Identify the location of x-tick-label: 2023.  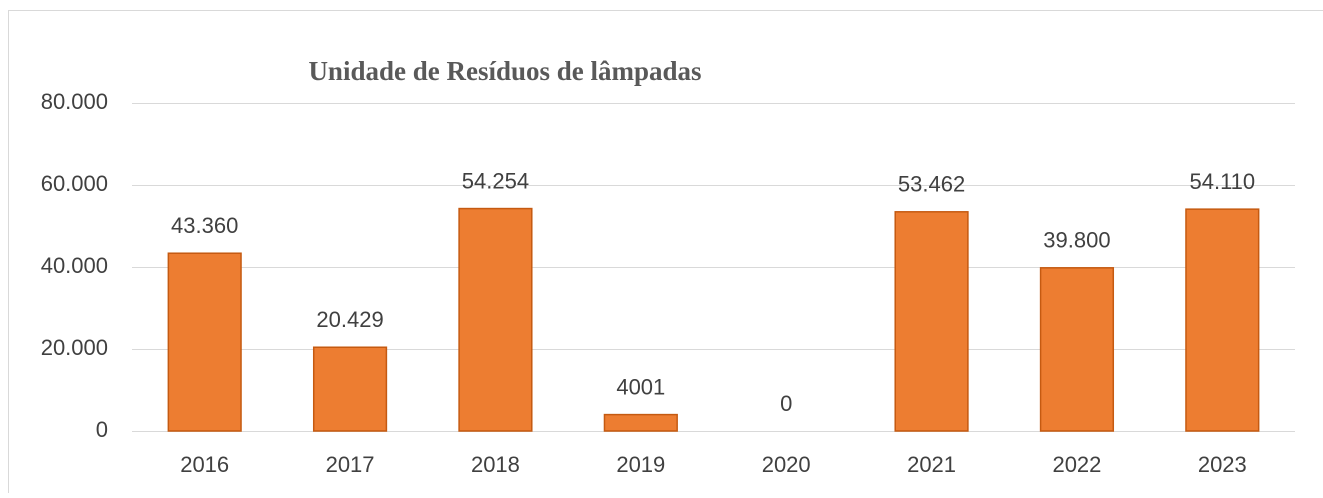
(1222, 464).